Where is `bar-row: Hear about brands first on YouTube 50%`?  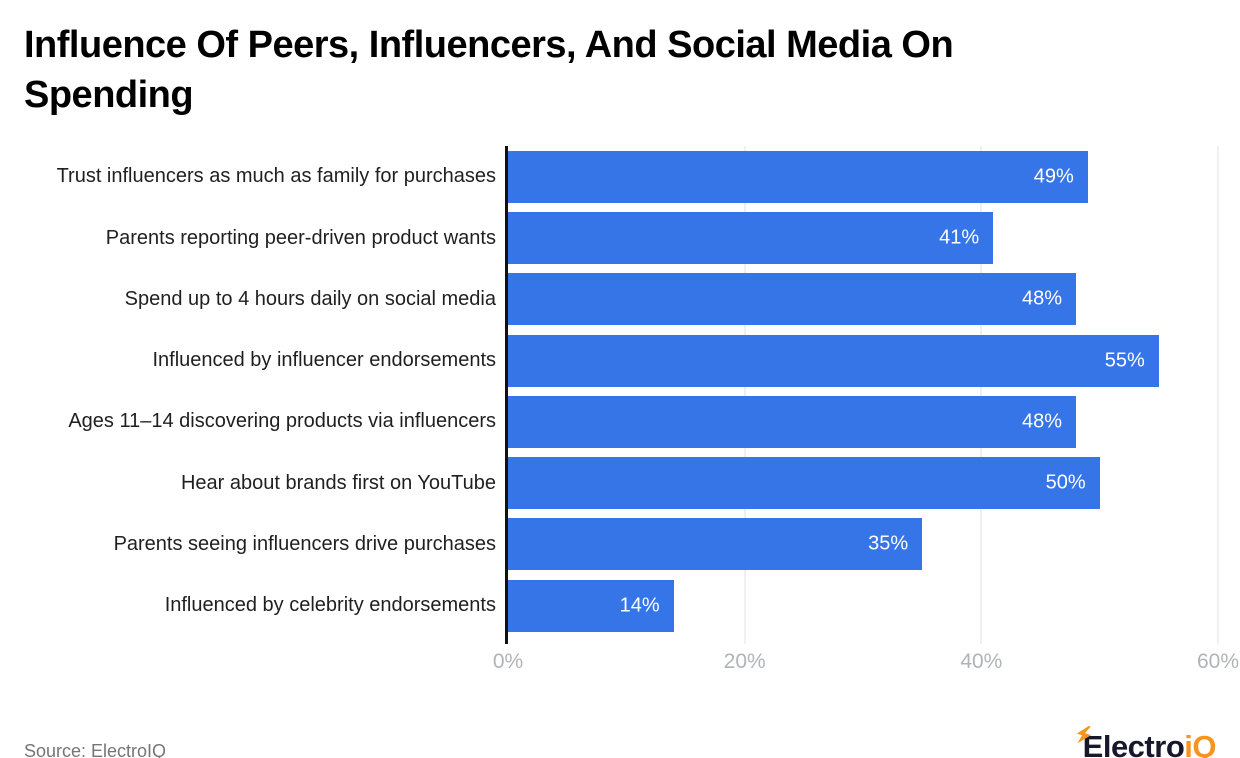
bar-row: Hear about brands first on YouTube 50% is located at coordinates (609, 483).